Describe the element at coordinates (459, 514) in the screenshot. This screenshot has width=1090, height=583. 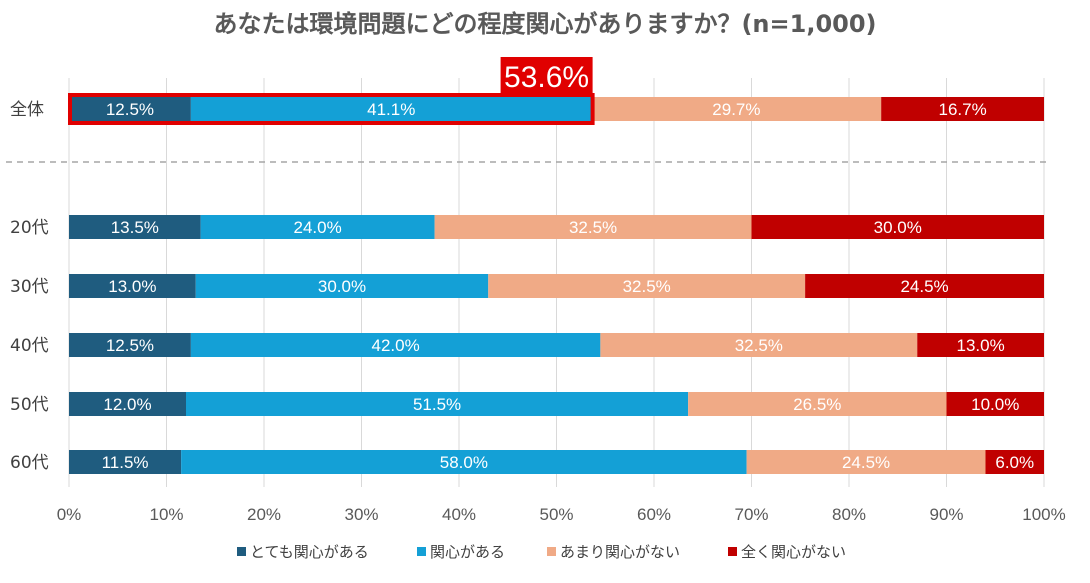
I see `x-tick-label: 40%` at that location.